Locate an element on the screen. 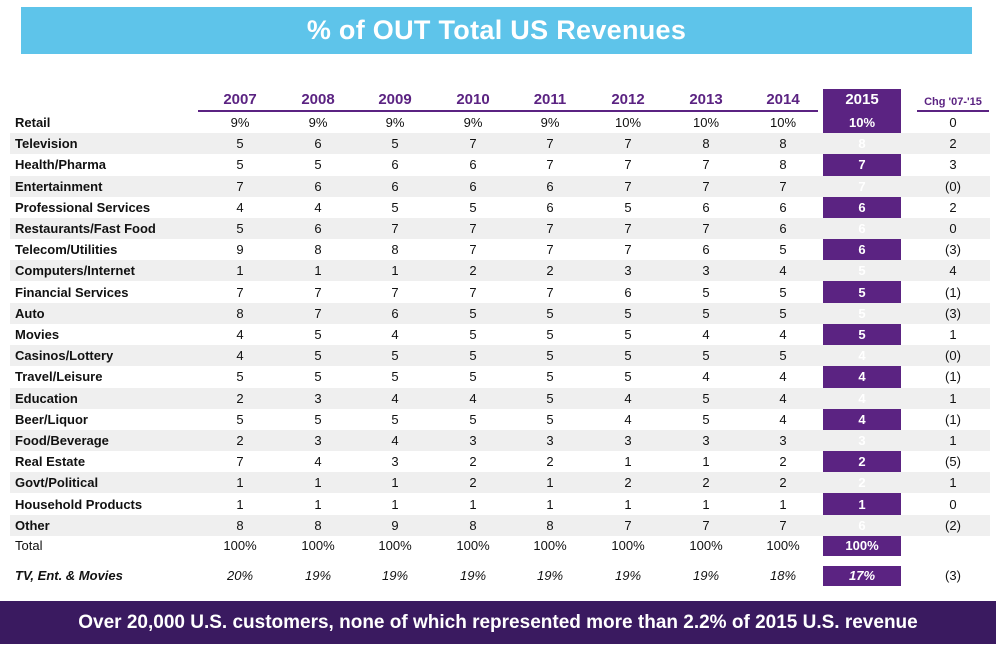 The width and height of the screenshot is (1000, 650). cell-2008: 7 is located at coordinates (318, 292).